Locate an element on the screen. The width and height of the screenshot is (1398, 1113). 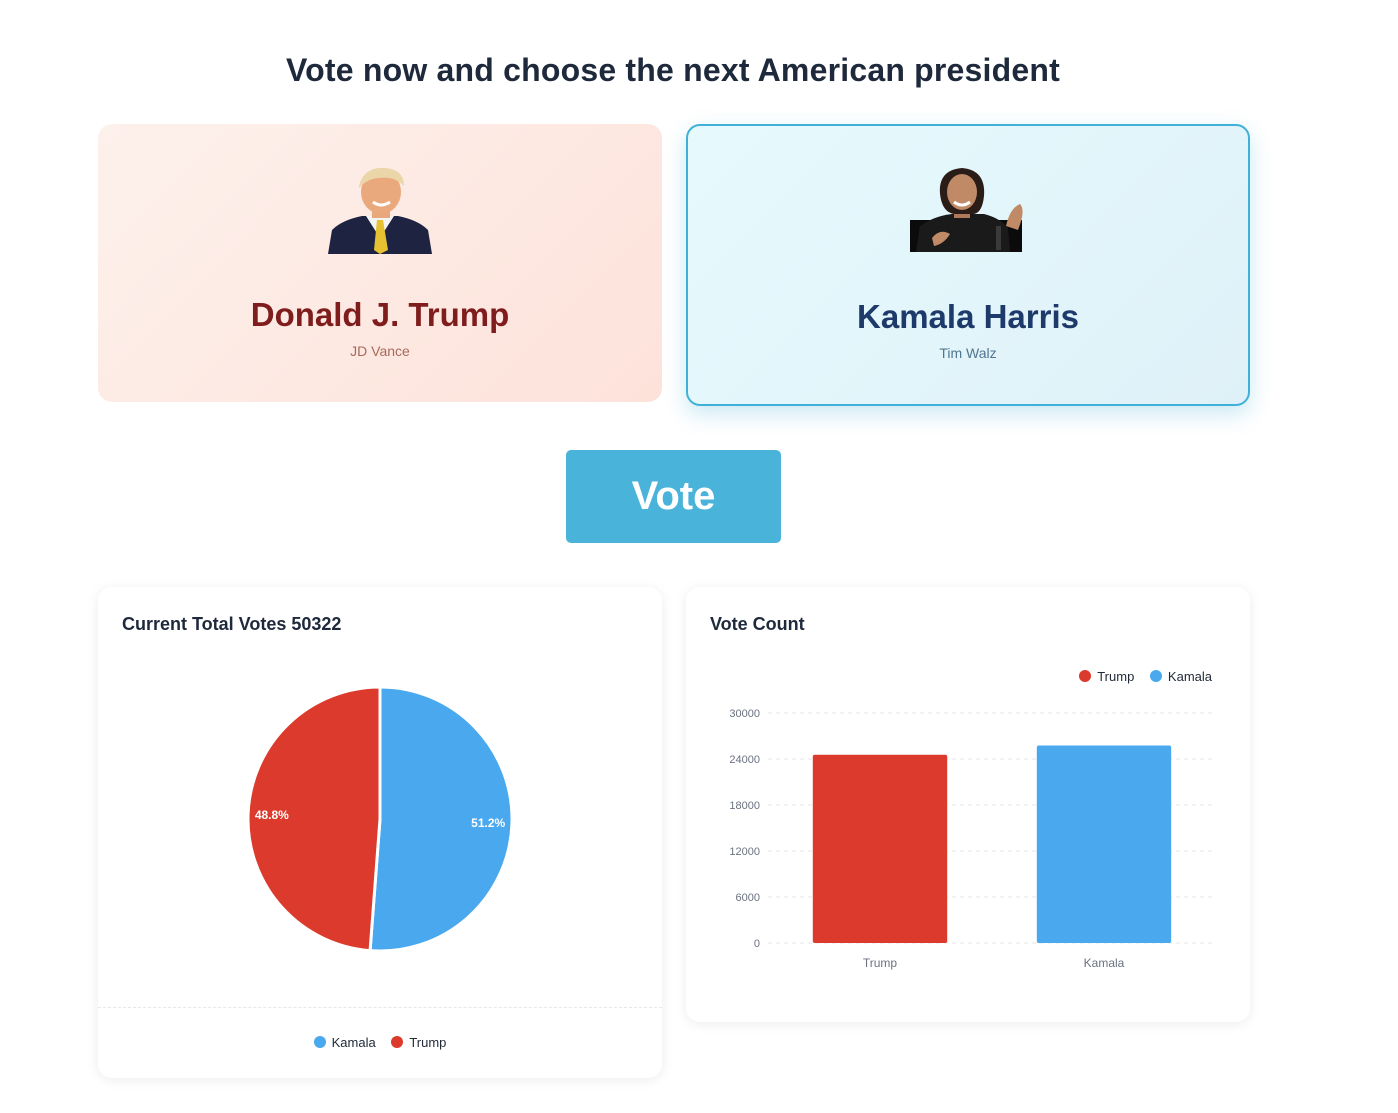
candidate-card-trump: Donald J. Trump JD Vance is located at coordinates (380, 263).